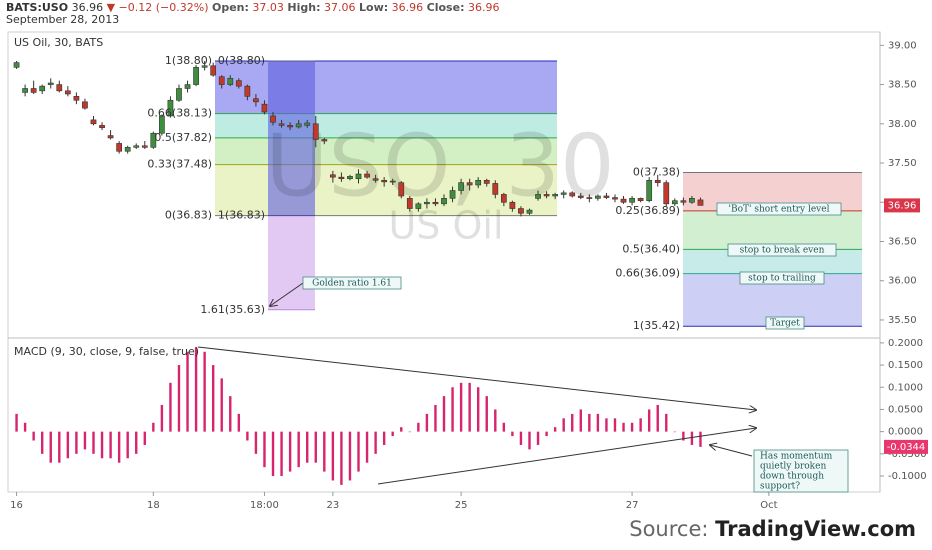 The height and width of the screenshot is (550, 932). I want to click on y-tick-label: 0.2000, so click(905, 343).